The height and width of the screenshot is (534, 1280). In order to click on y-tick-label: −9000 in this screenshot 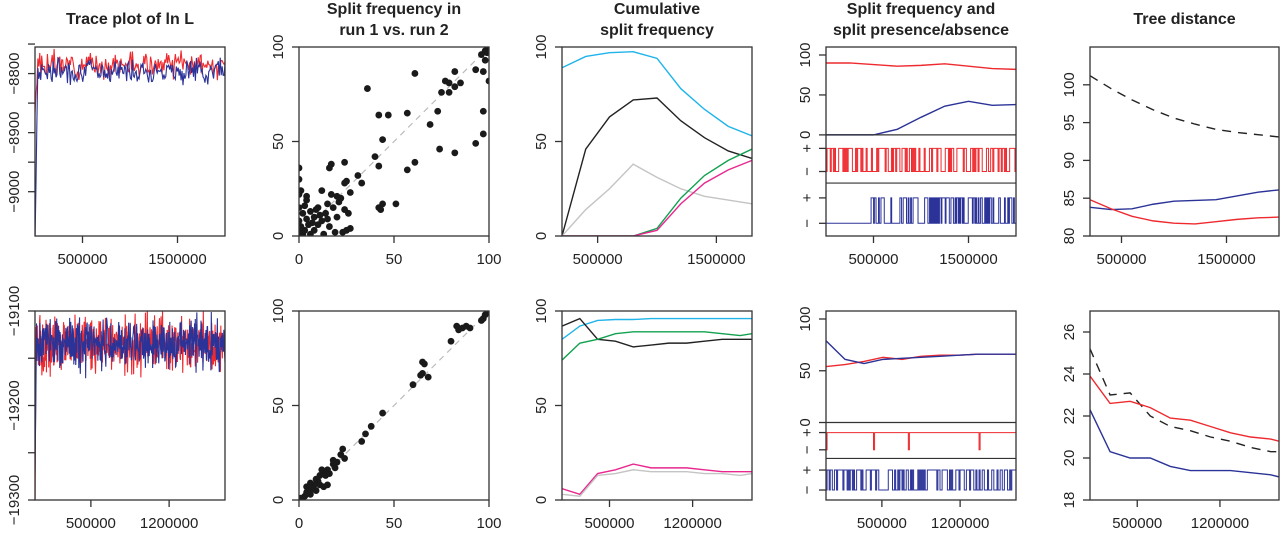, I will do `click(14, 192)`.